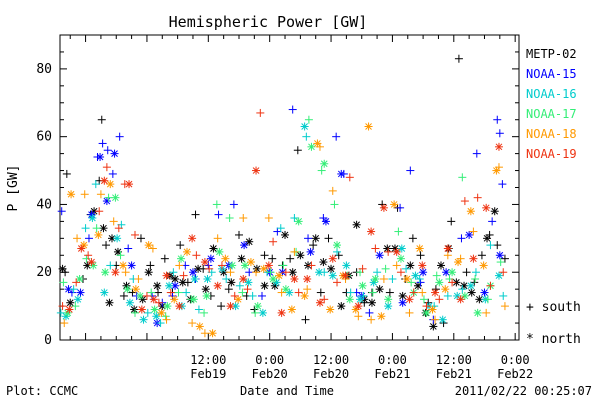  I want to click on x-tick-date-label: Feb21, so click(454, 374).